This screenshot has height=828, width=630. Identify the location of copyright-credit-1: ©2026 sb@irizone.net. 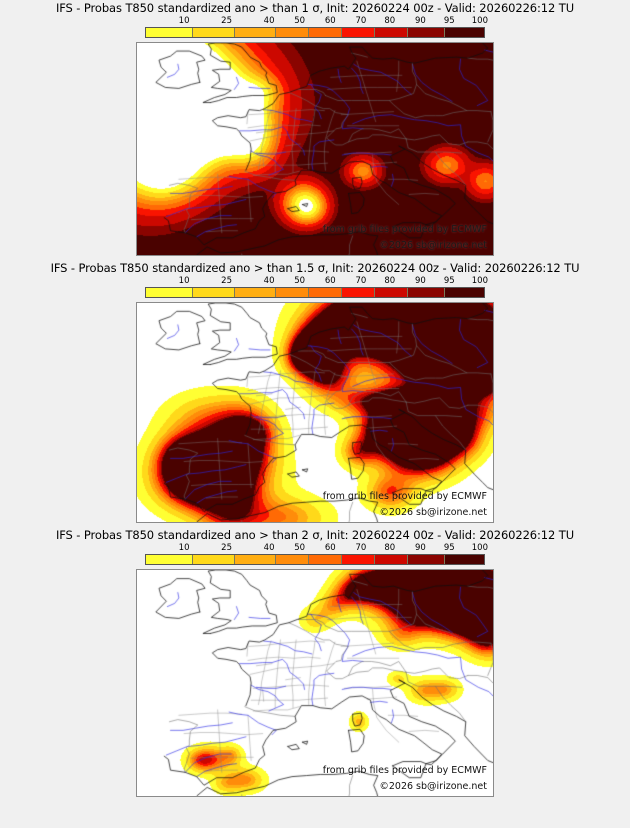
(433, 245).